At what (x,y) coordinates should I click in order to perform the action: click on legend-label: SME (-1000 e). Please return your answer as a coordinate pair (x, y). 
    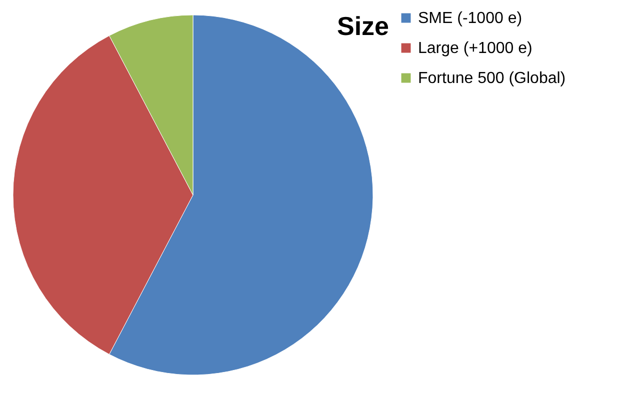
    Looking at the image, I should click on (470, 18).